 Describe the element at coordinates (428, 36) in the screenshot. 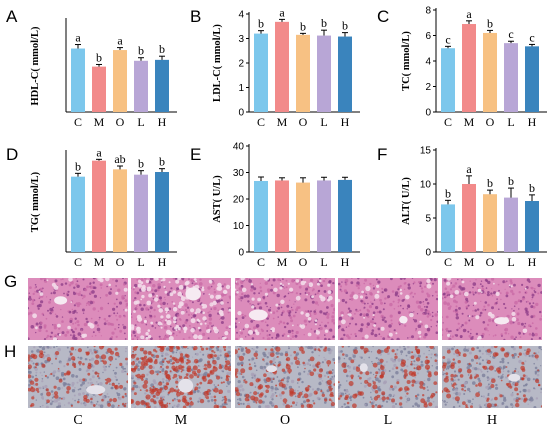

I see `y-tick-label: 6` at that location.